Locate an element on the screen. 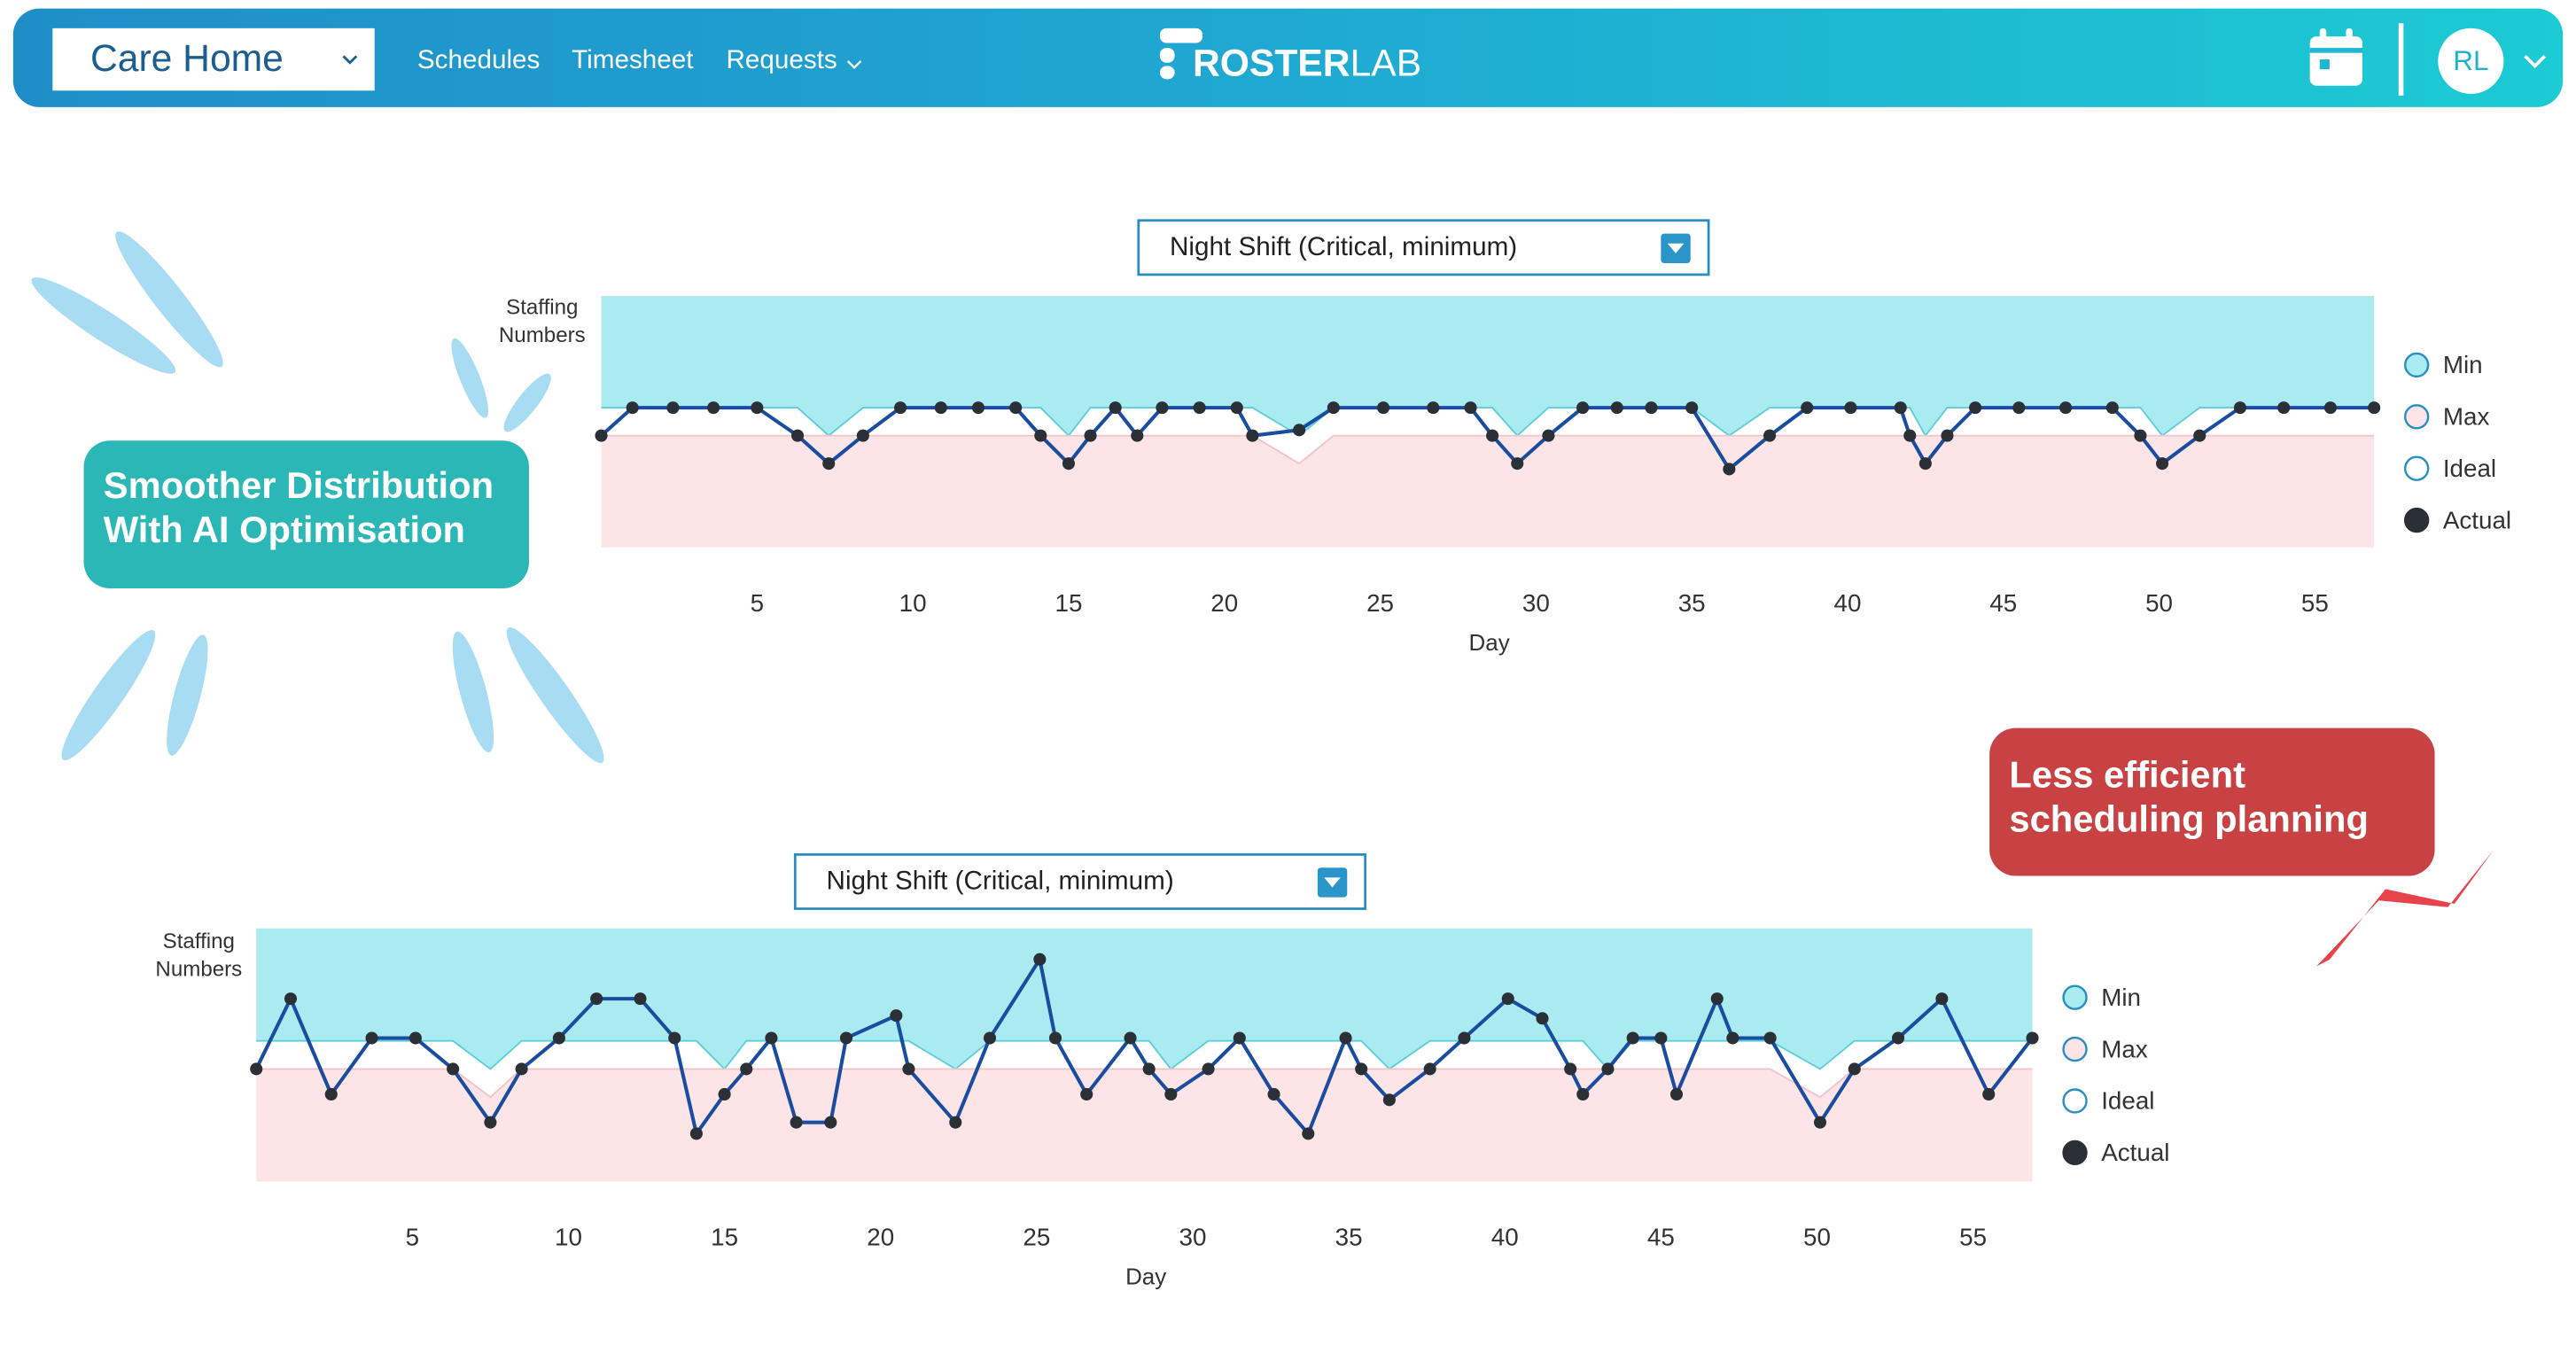 The image size is (2576, 1369). y-axis-label: Staffing Numbers is located at coordinates (199, 955).